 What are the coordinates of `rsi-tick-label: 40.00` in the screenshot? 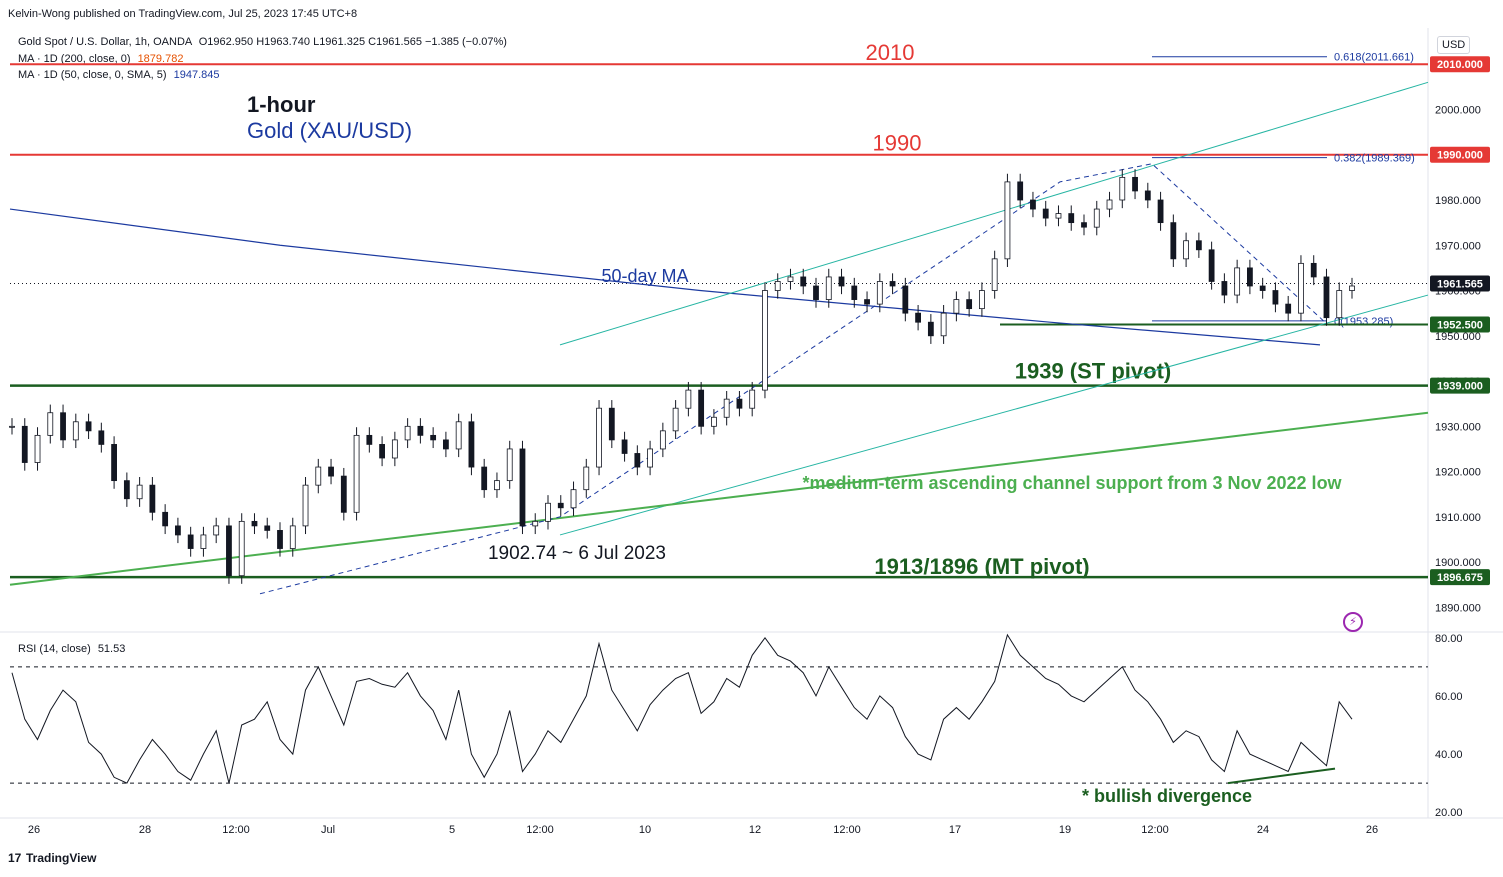 It's located at (1449, 755).